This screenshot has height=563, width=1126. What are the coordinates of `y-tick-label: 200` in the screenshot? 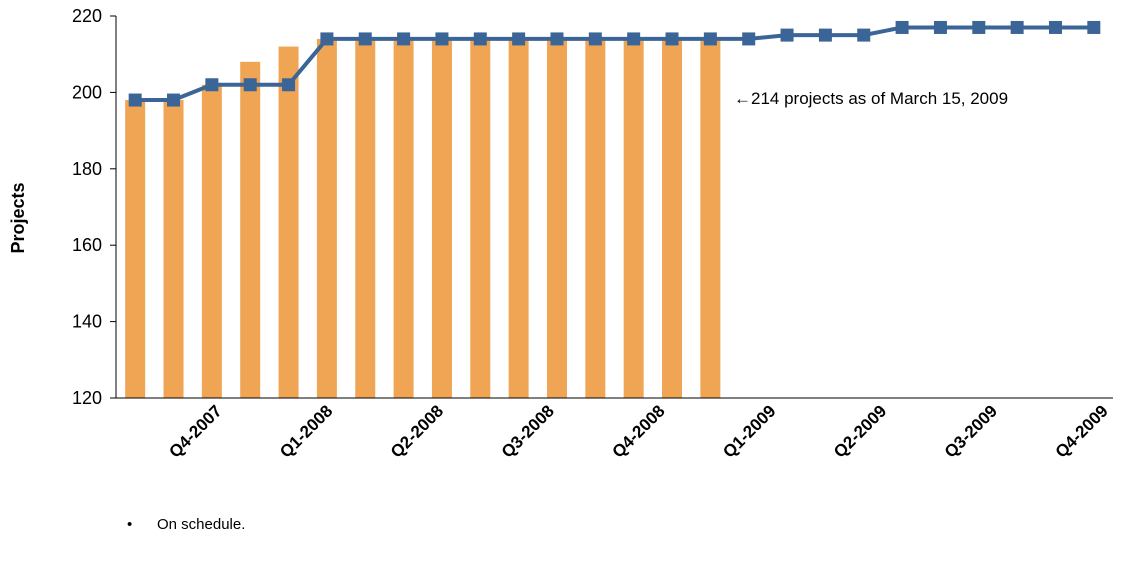 It's located at (87, 92).